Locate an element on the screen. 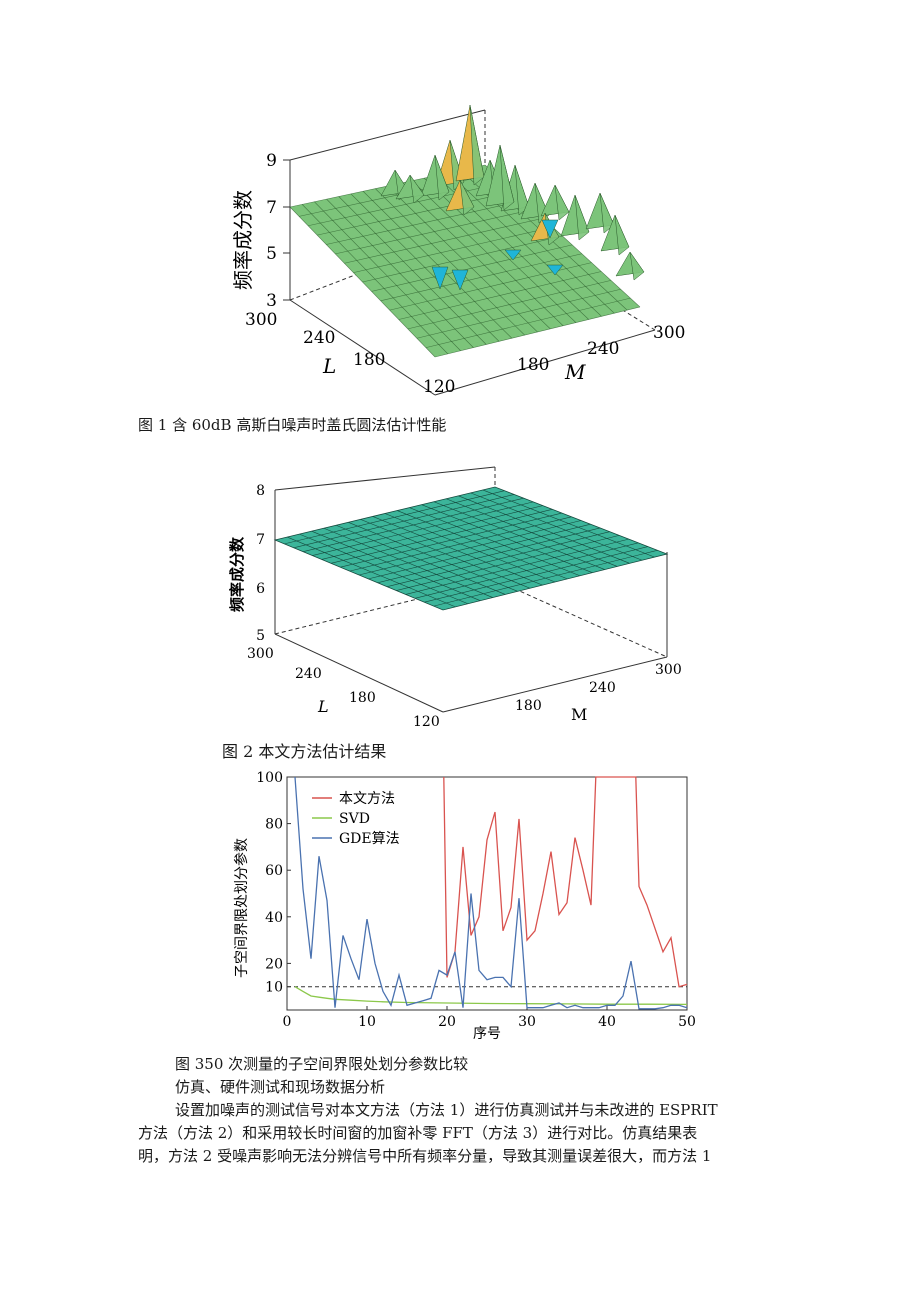 This screenshot has height=1301, width=920. section-heading: 仿真、硬件测试和现场数据分析 is located at coordinates (280, 1087).